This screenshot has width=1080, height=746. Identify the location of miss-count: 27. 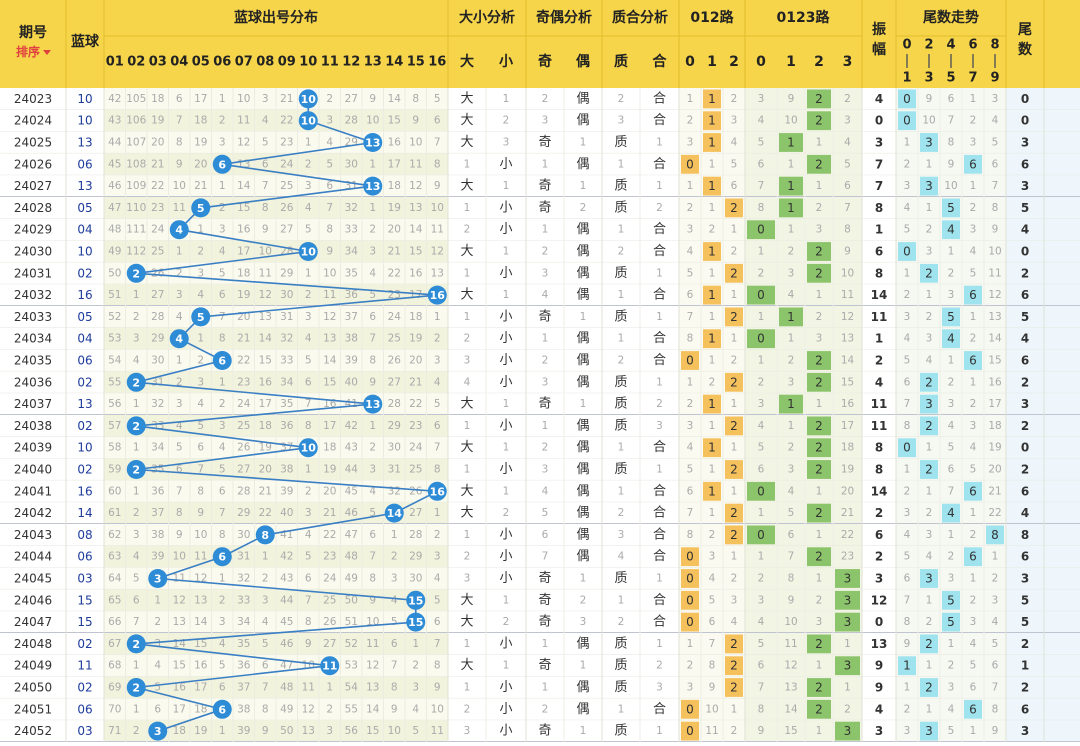
(351, 99).